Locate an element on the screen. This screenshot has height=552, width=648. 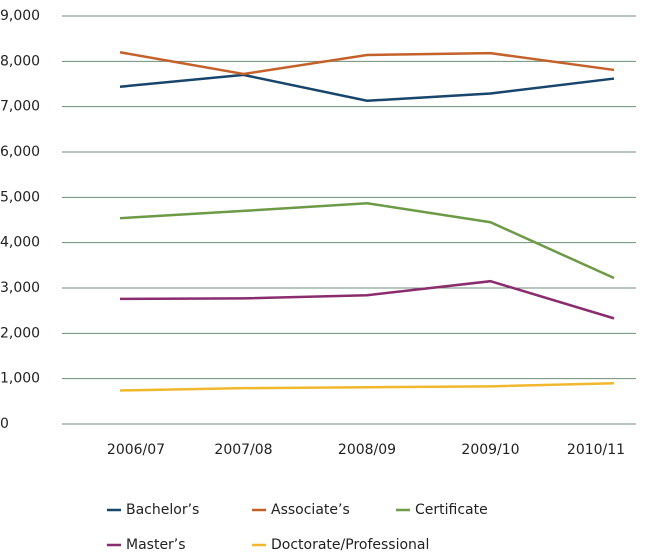
x-tick-label: 2006/07 is located at coordinates (136, 450).